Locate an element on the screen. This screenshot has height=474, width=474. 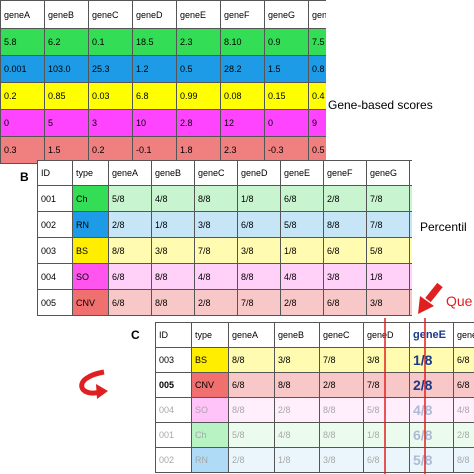
cell: 3 is located at coordinates (110, 123).